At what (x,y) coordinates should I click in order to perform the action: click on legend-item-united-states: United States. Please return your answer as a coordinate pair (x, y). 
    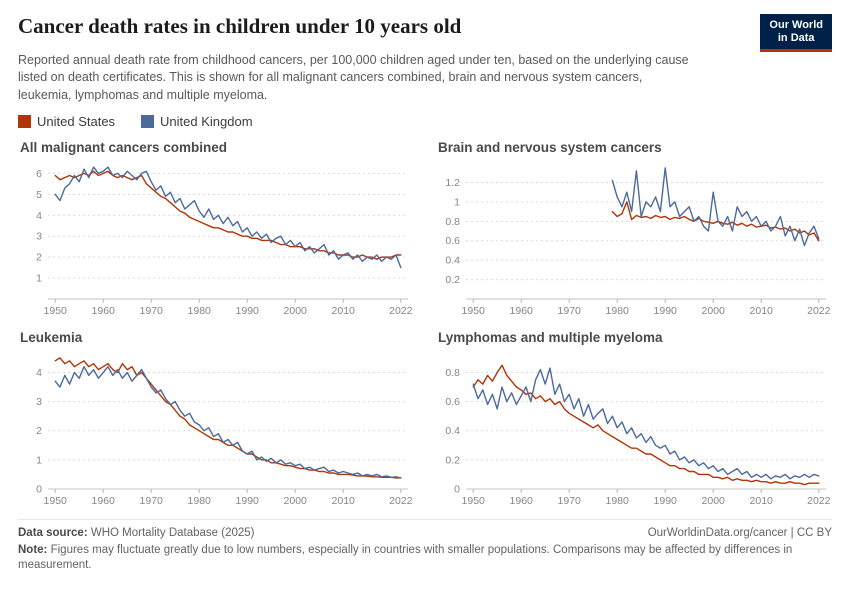
    Looking at the image, I should click on (66, 121).